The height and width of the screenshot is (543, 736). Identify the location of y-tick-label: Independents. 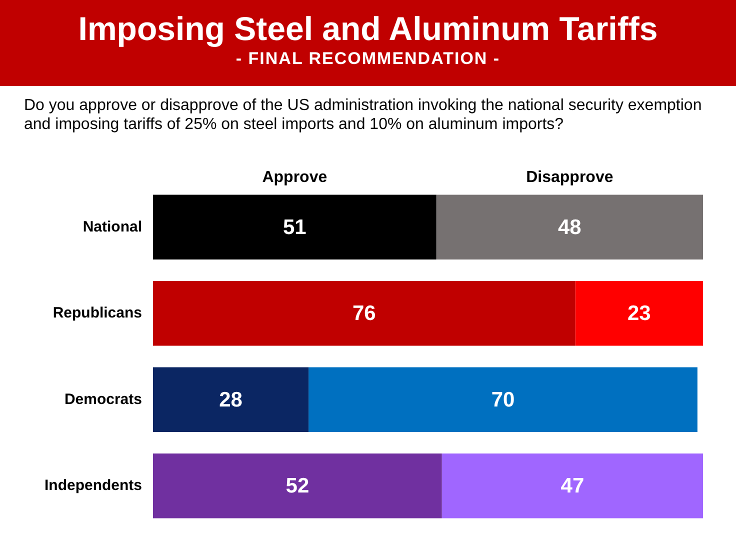
(93, 485).